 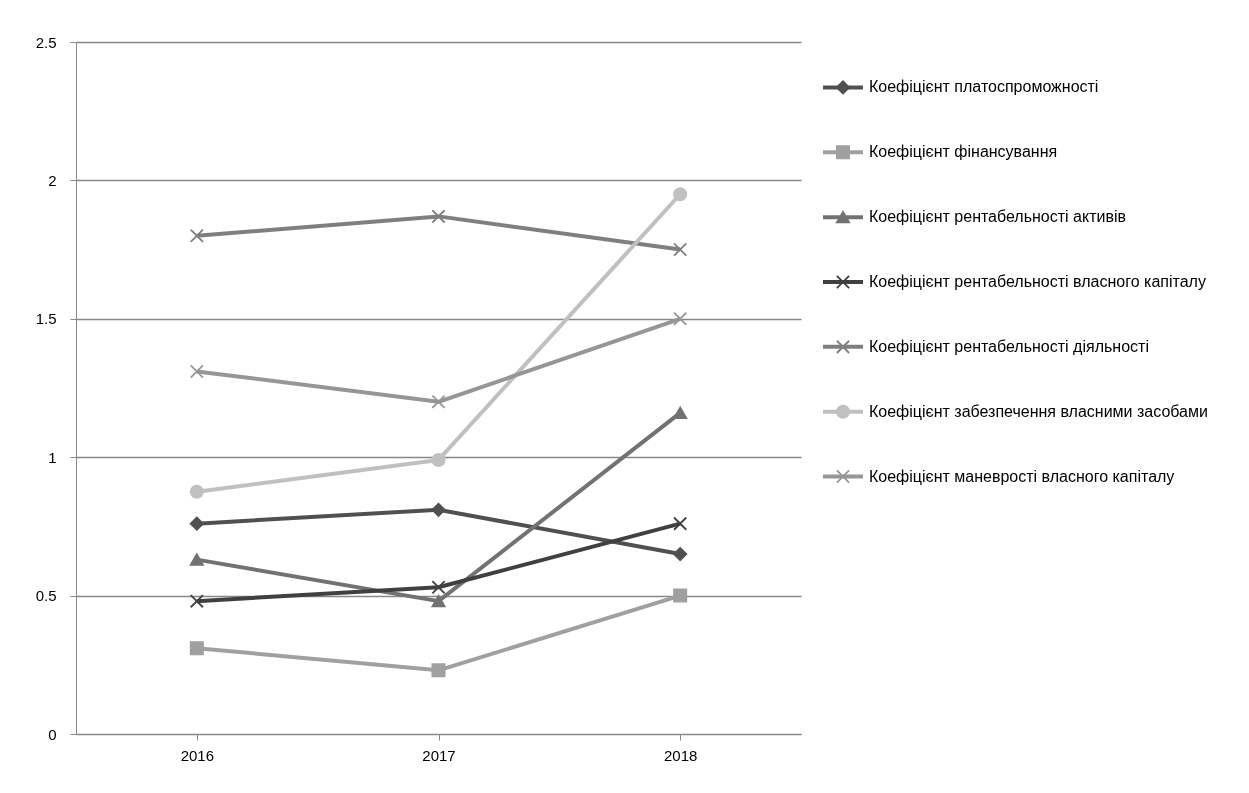 What do you see at coordinates (1037, 281) in the screenshot?
I see `legend-label: Коефіцієнт рентабельності власного капіталу` at bounding box center [1037, 281].